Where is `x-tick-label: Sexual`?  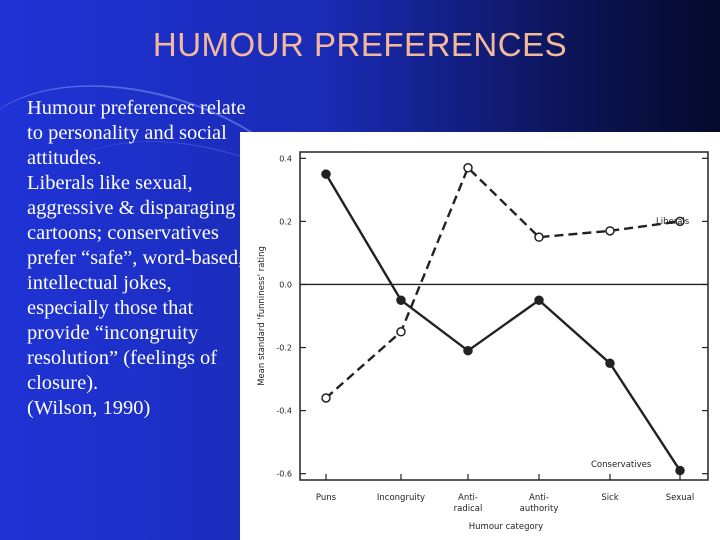
x-tick-label: Sexual is located at coordinates (680, 498).